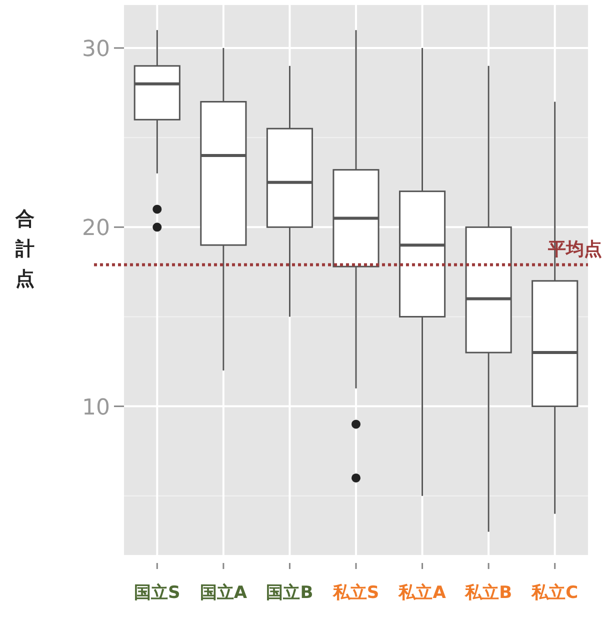 Image resolution: width=605 pixels, height=633 pixels. Describe the element at coordinates (96, 229) in the screenshot. I see `y-tick-label: 20` at that location.